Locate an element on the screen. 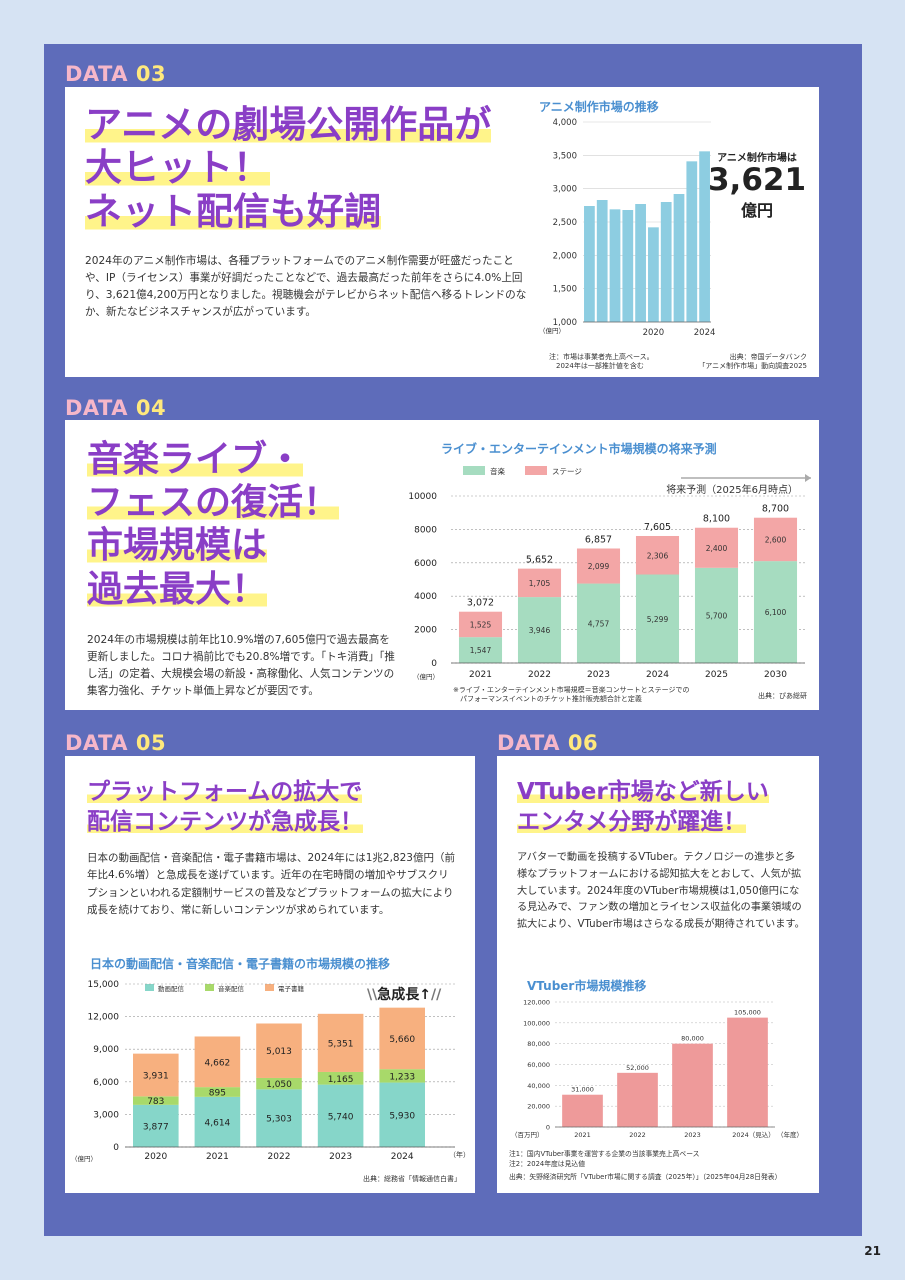  data-label: 2,600 is located at coordinates (776, 539).